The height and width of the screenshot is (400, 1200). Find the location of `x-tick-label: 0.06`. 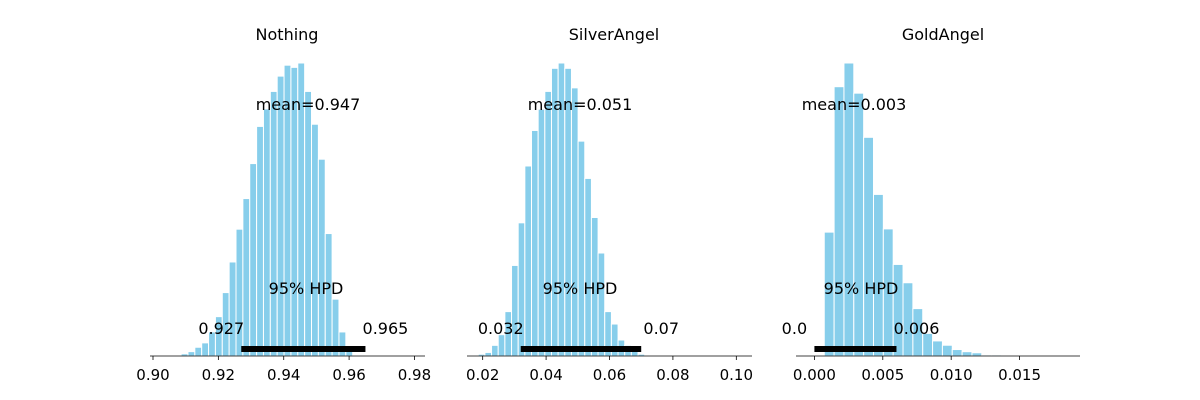

x-tick-label: 0.06 is located at coordinates (609, 375).